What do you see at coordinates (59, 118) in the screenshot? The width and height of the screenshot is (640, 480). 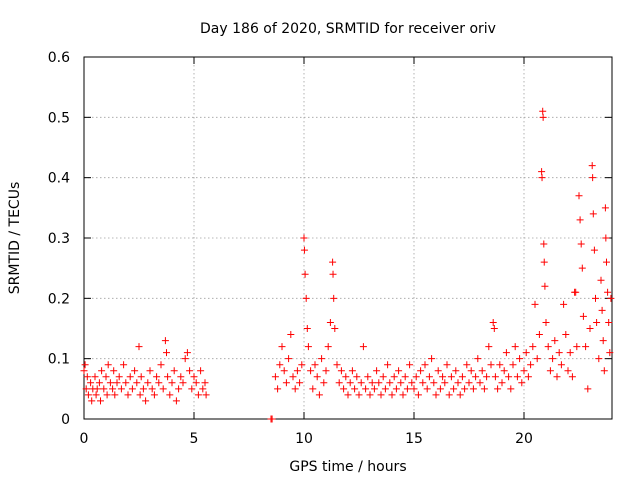 I see `y-tick-label: 0.5` at bounding box center [59, 118].